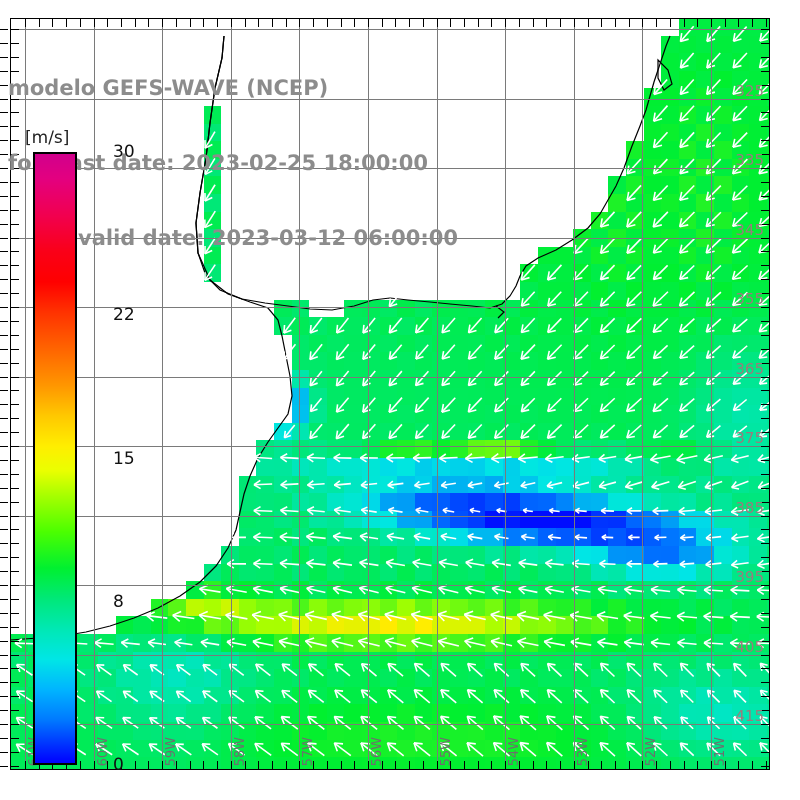  What do you see at coordinates (171, 751) in the screenshot?
I see `longitude-label-59W: 59W` at bounding box center [171, 751].